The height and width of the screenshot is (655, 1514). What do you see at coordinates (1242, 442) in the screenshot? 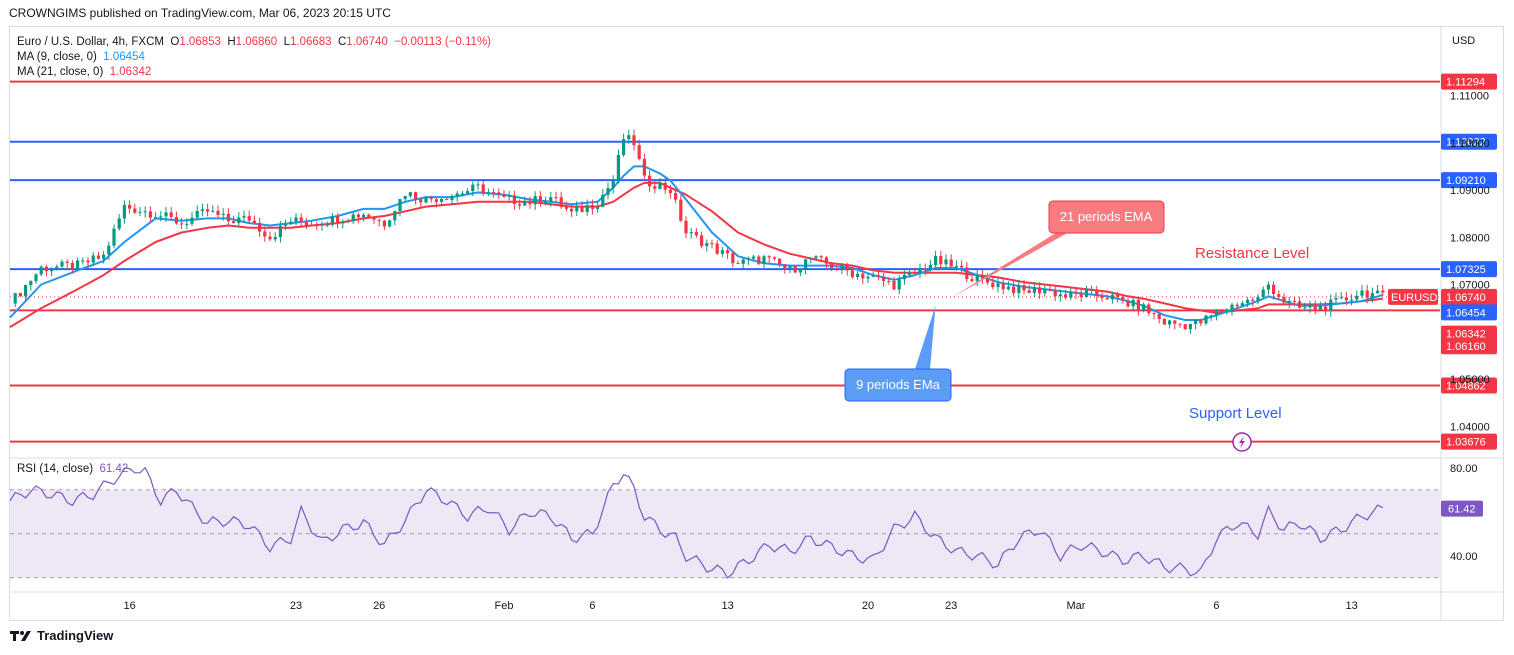
I see `lightning-icon` at bounding box center [1242, 442].